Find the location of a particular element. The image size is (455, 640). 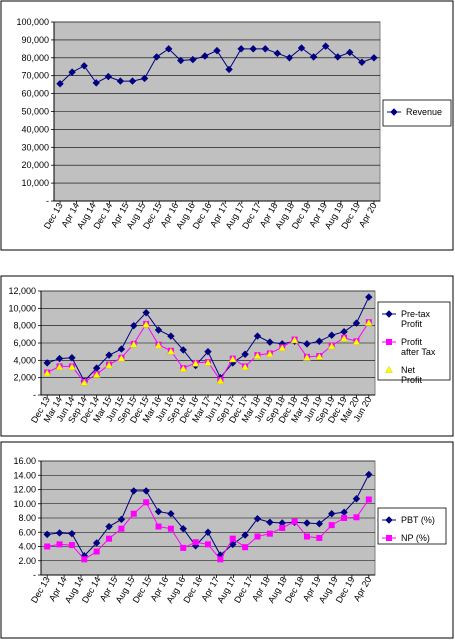

margin-y-tick-label: - is located at coordinates (34, 575).